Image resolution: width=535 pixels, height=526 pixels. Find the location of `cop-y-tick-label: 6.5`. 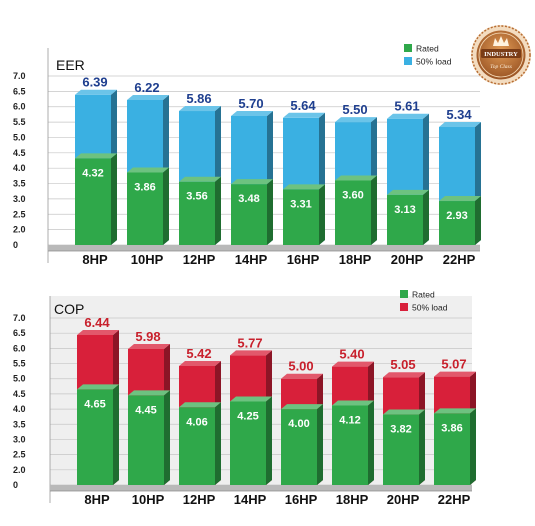

cop-y-tick-label: 6.5 is located at coordinates (19, 333).